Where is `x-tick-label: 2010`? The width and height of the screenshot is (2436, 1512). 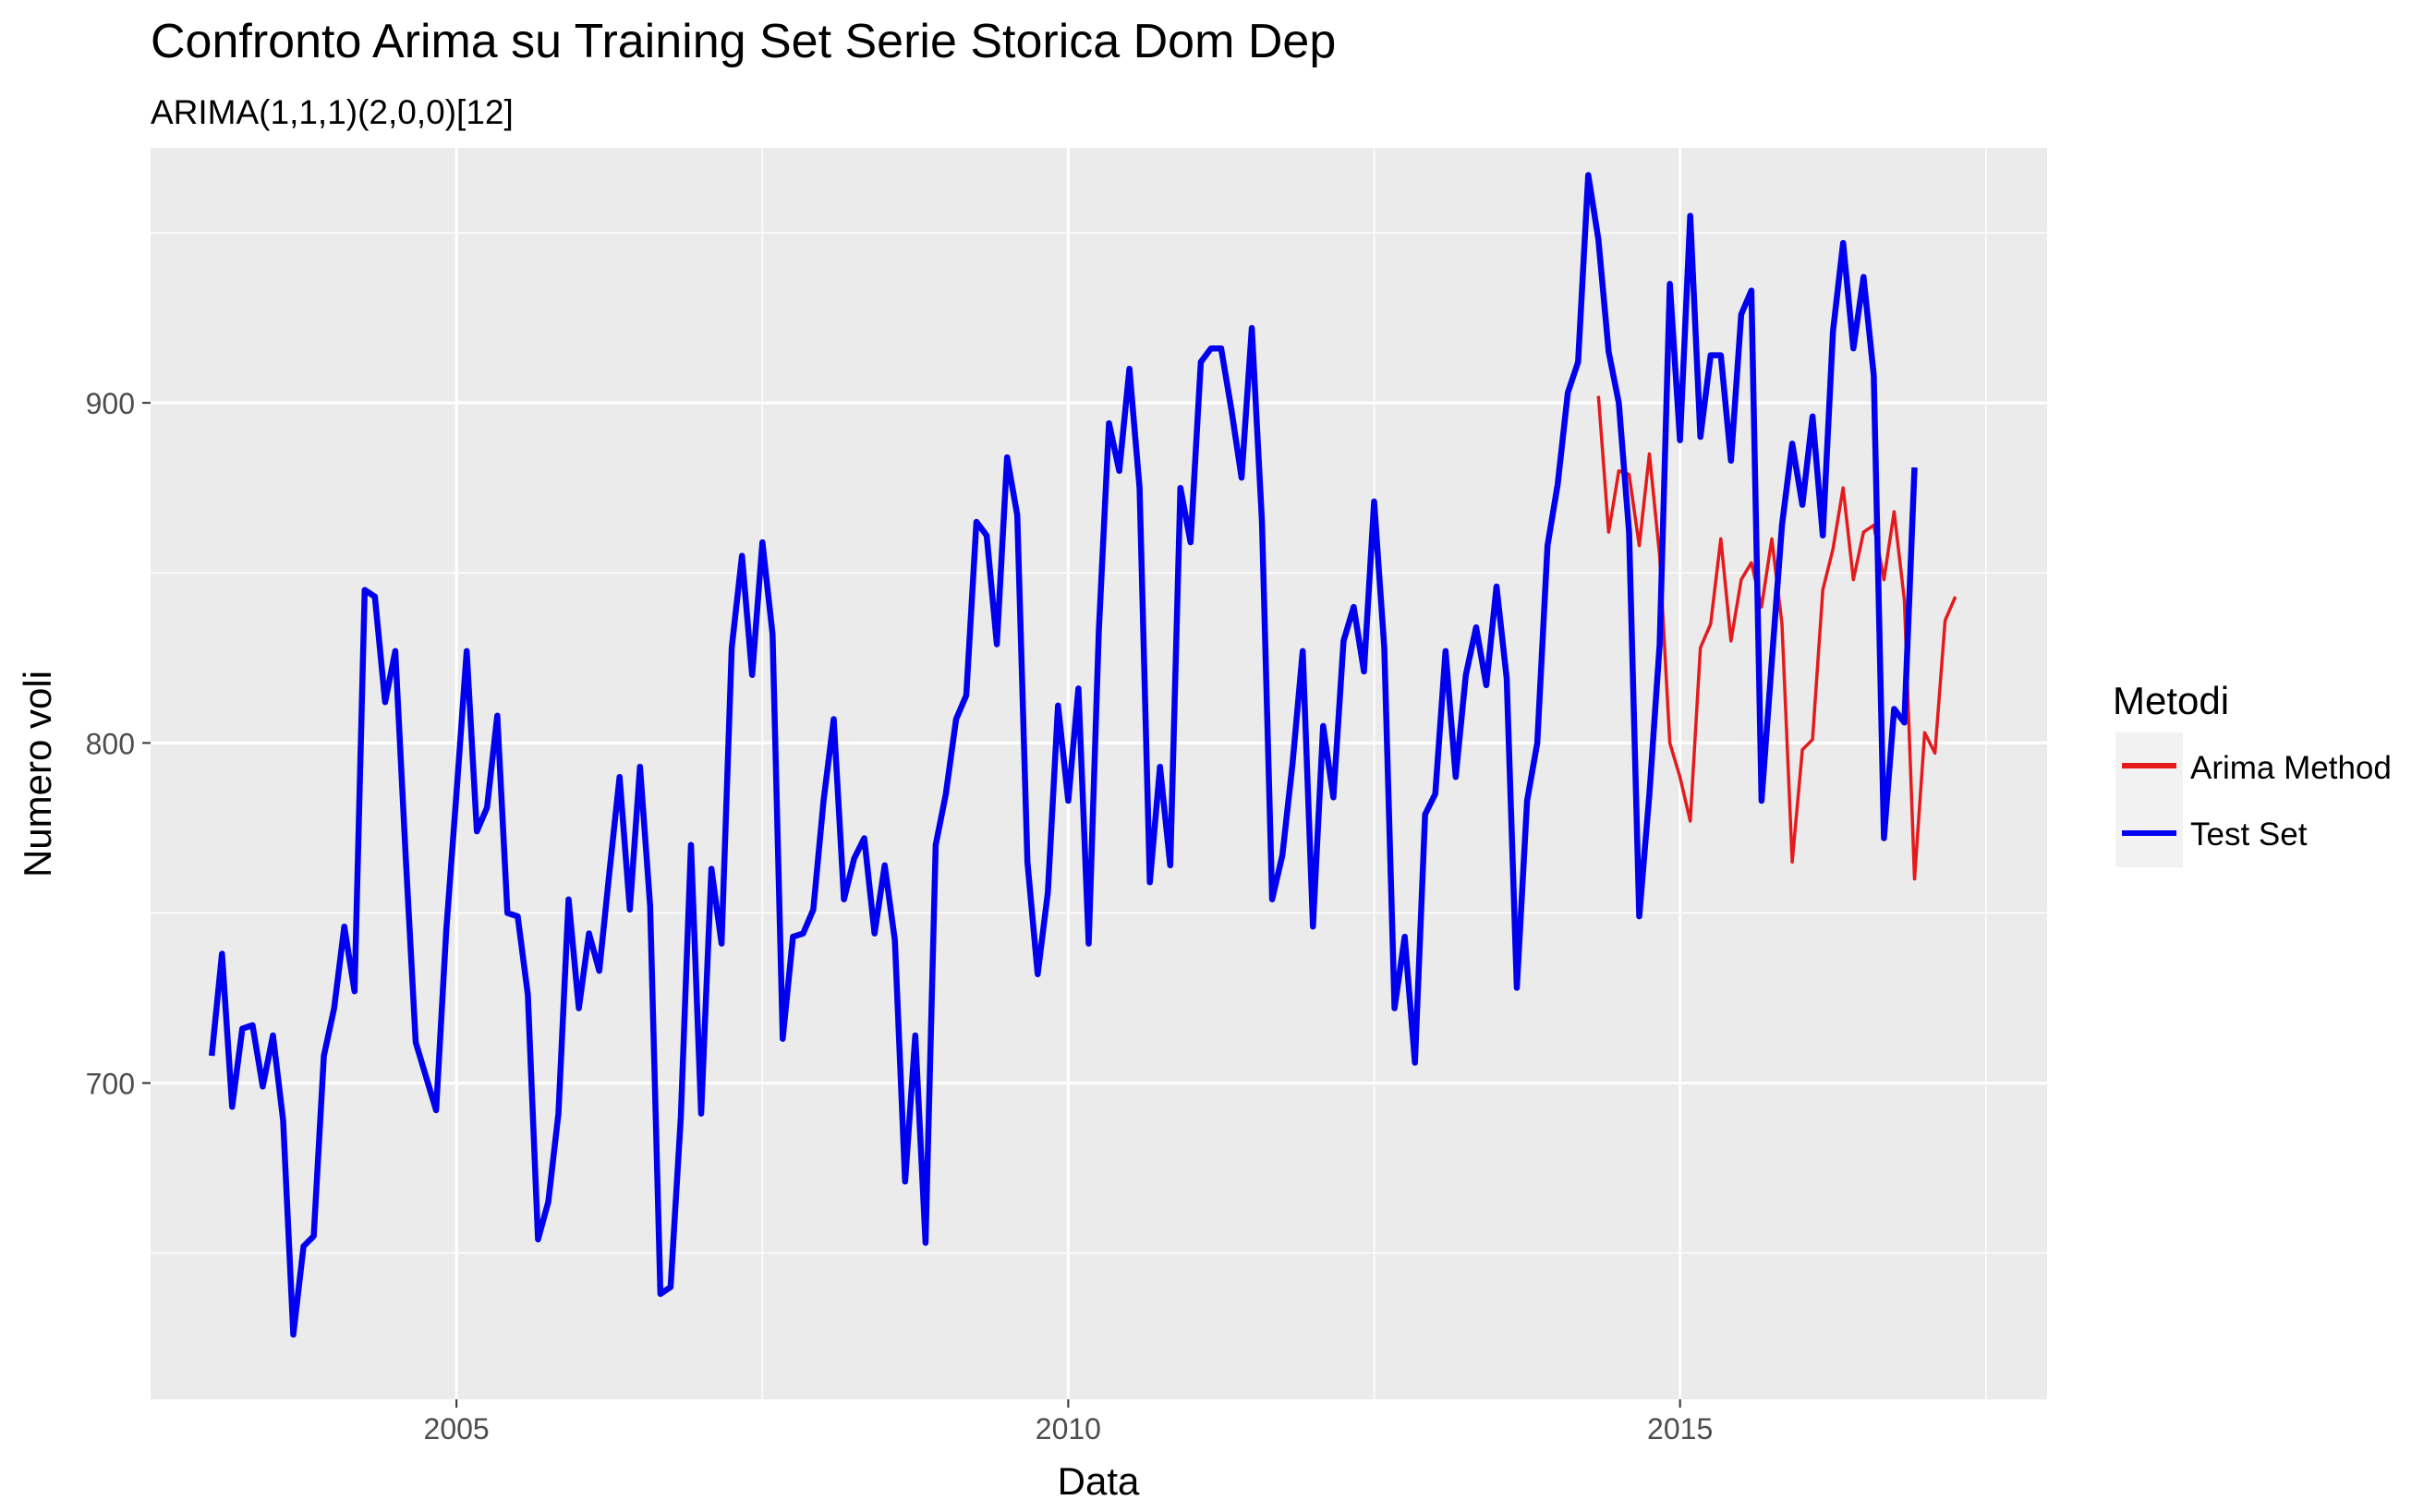
x-tick-label: 2010 is located at coordinates (1068, 1428).